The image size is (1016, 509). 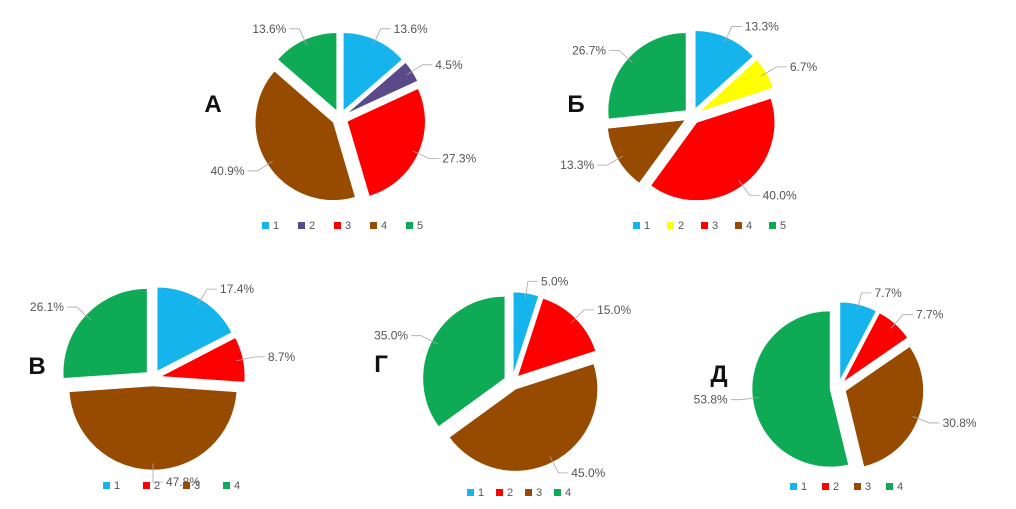 I want to click on data-label: 35.0%, so click(x=391, y=336).